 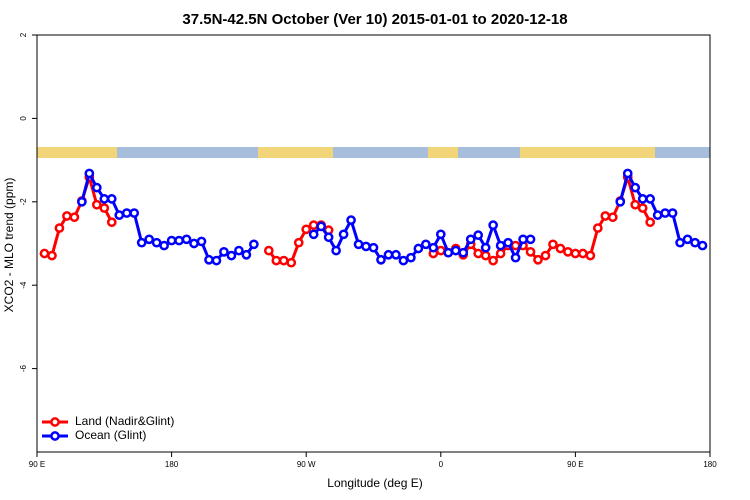 I want to click on x-tick-label: 0, so click(x=441, y=464).